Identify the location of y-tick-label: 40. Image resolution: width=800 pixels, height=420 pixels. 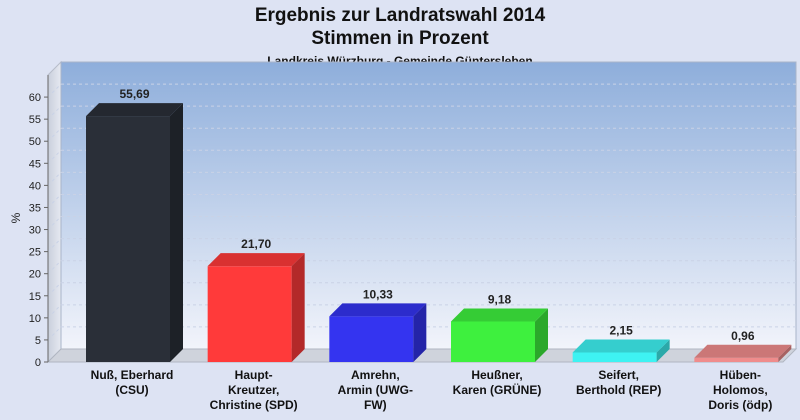
(35, 186).